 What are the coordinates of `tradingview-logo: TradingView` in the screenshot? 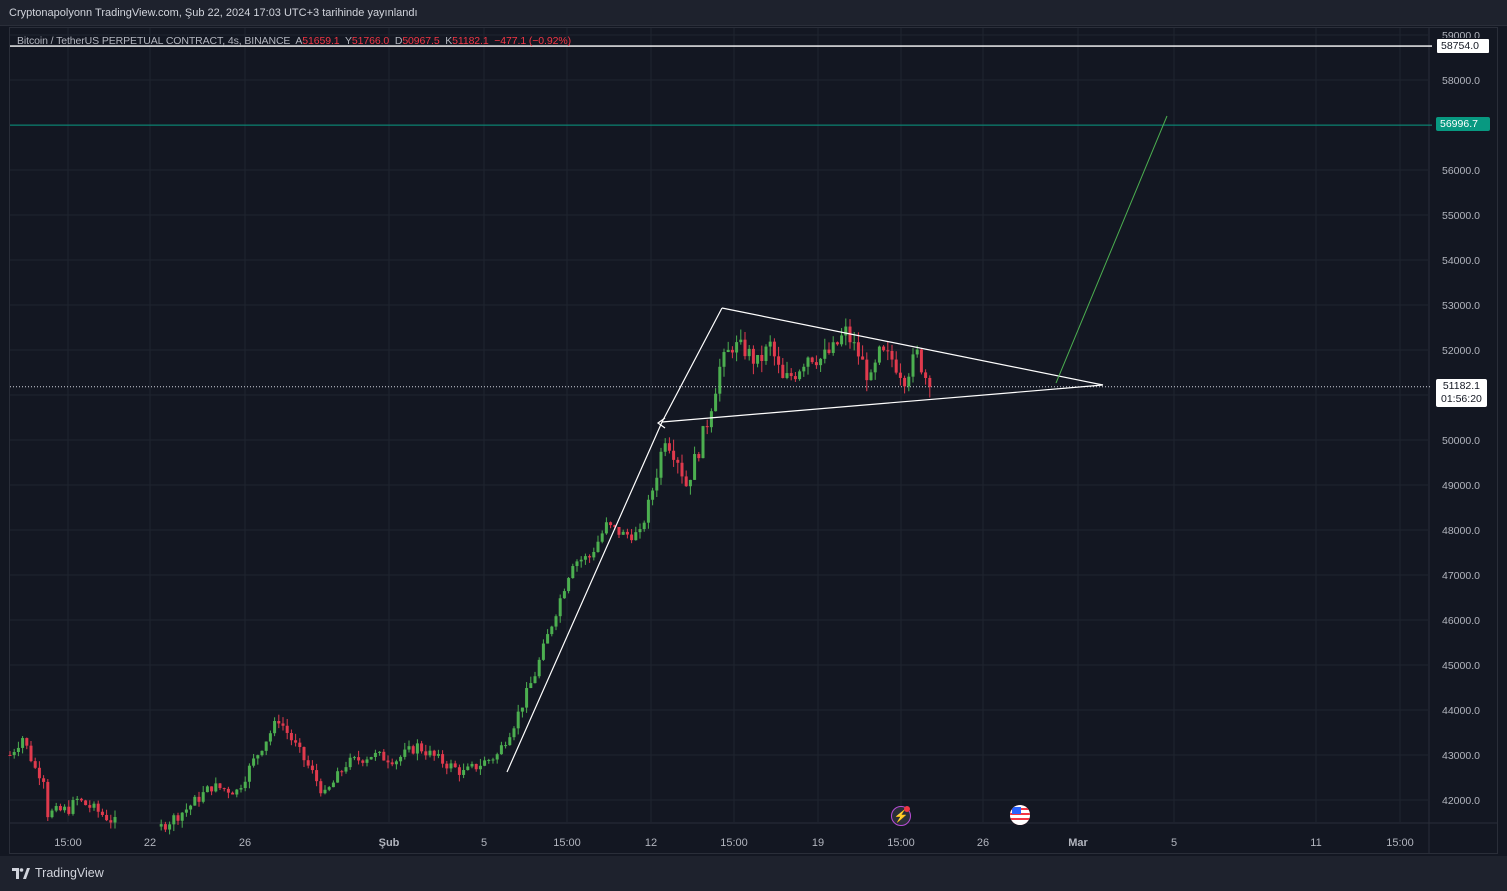 It's located at (58, 873).